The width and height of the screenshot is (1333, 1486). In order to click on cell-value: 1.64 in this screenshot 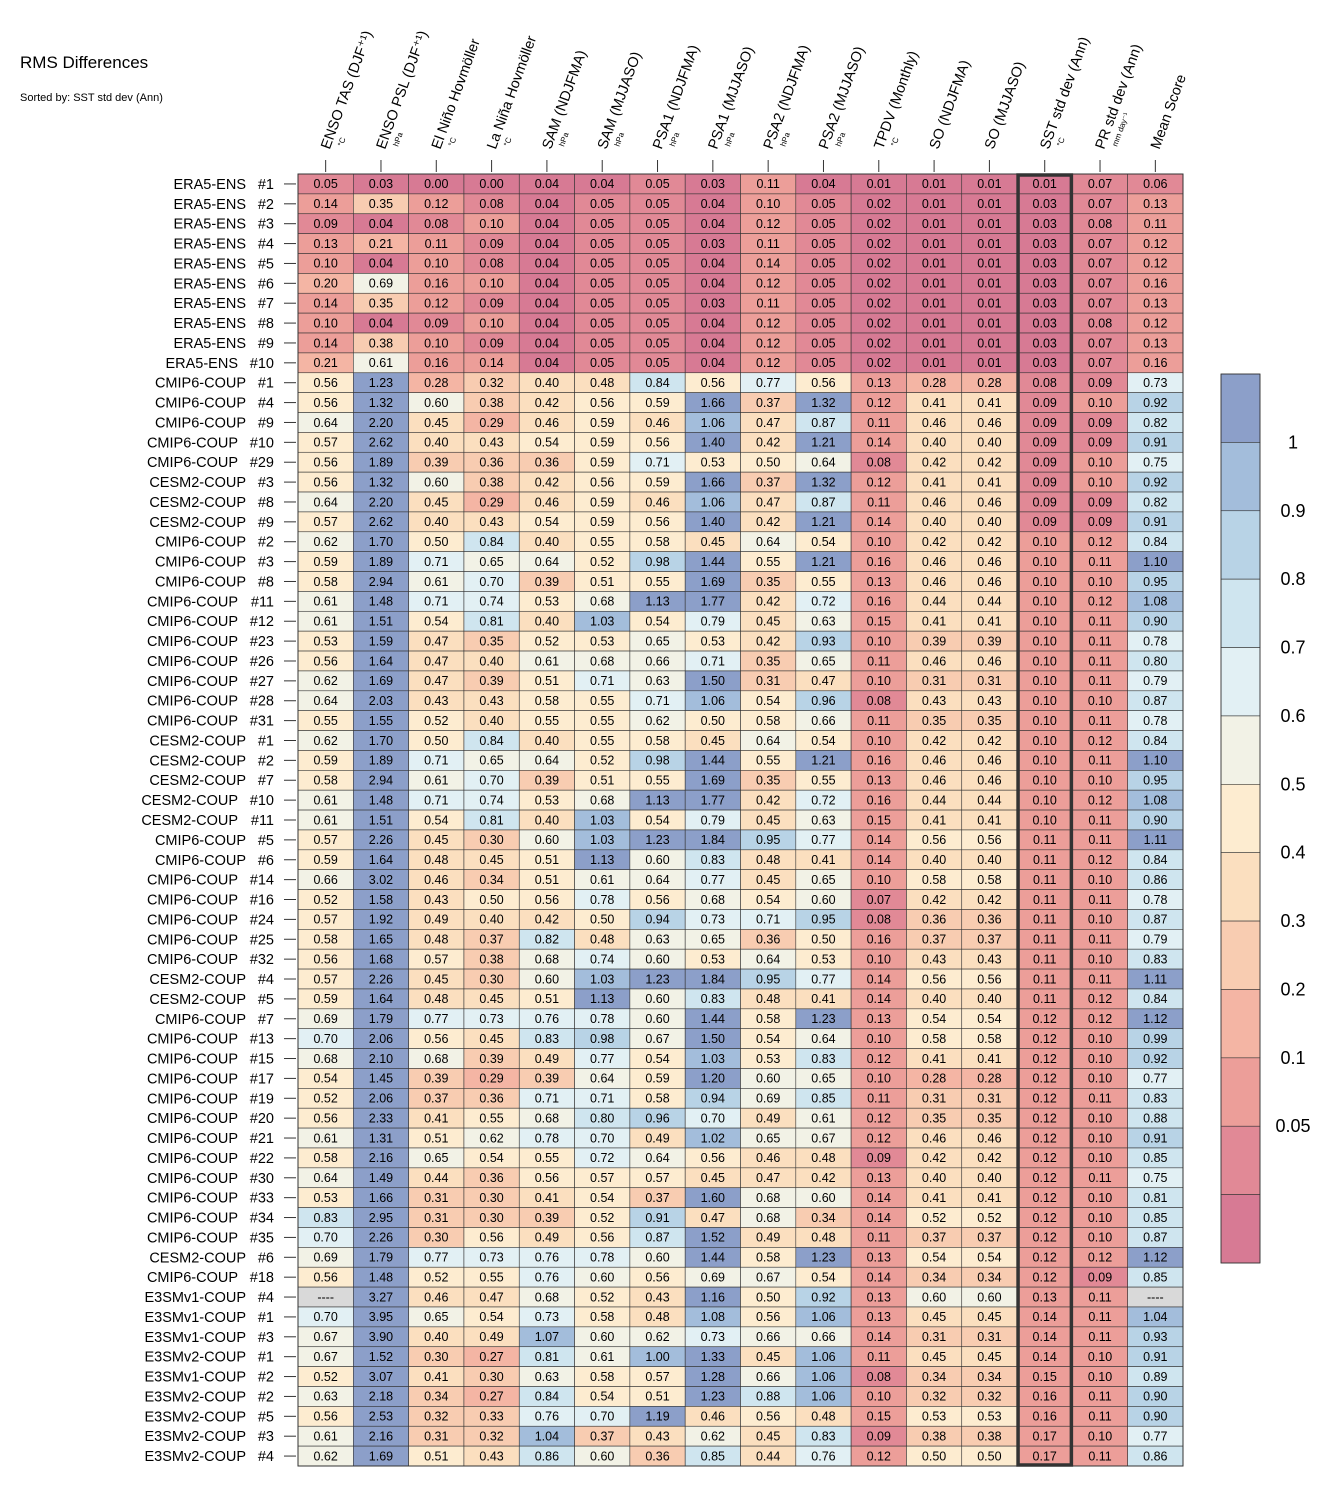, I will do `click(381, 860)`.